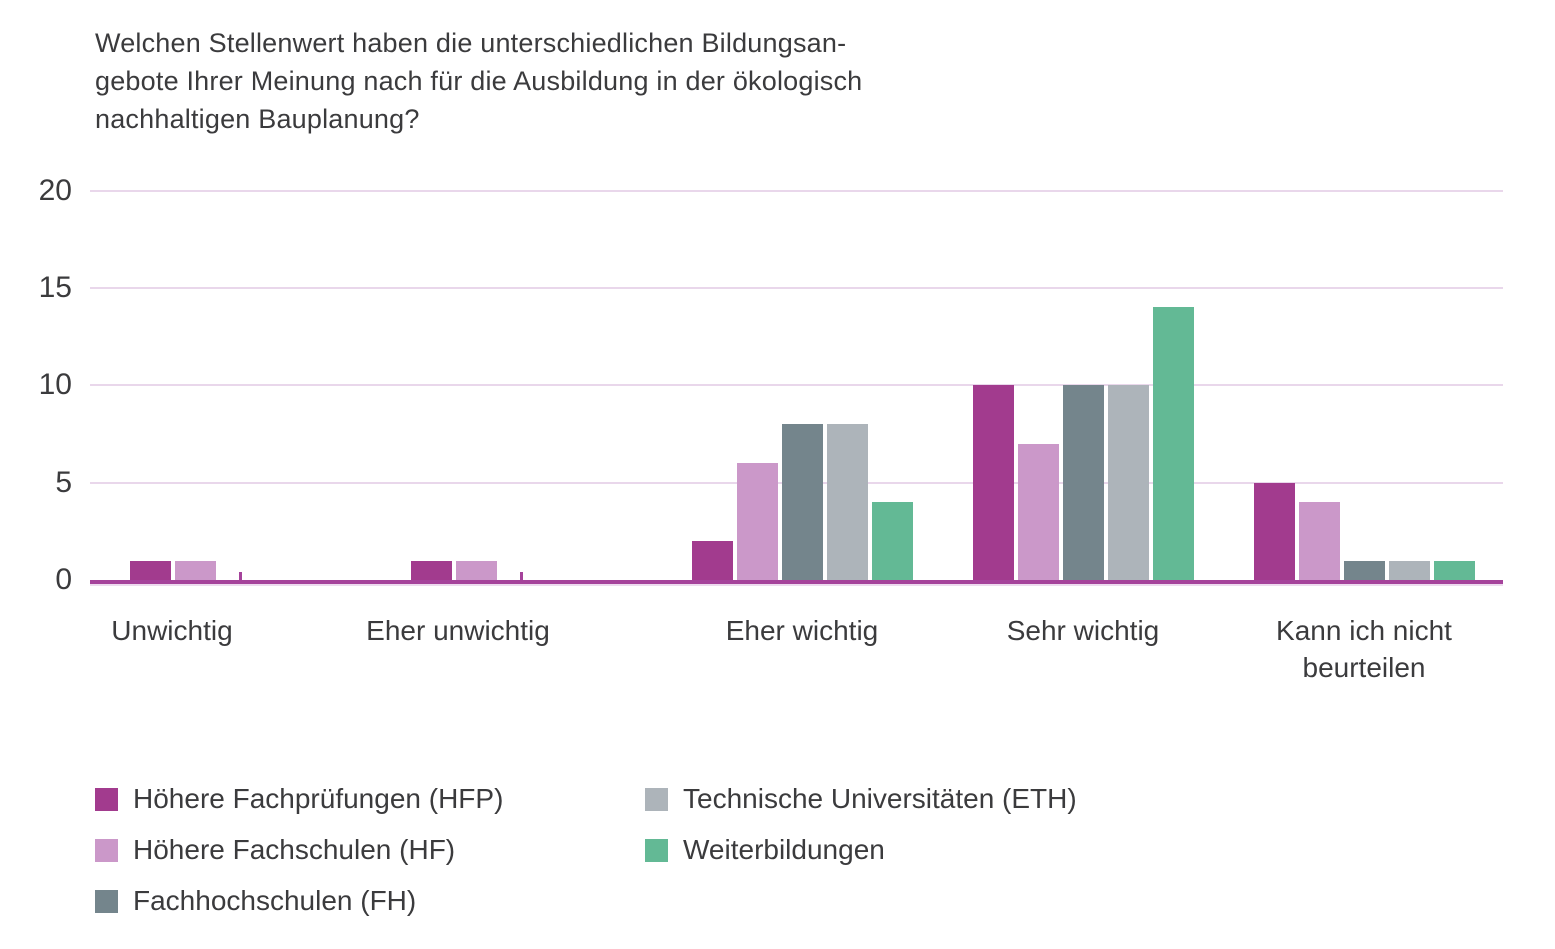  Describe the element at coordinates (458, 630) in the screenshot. I see `x-axis-label: Eher unwichtig` at that location.